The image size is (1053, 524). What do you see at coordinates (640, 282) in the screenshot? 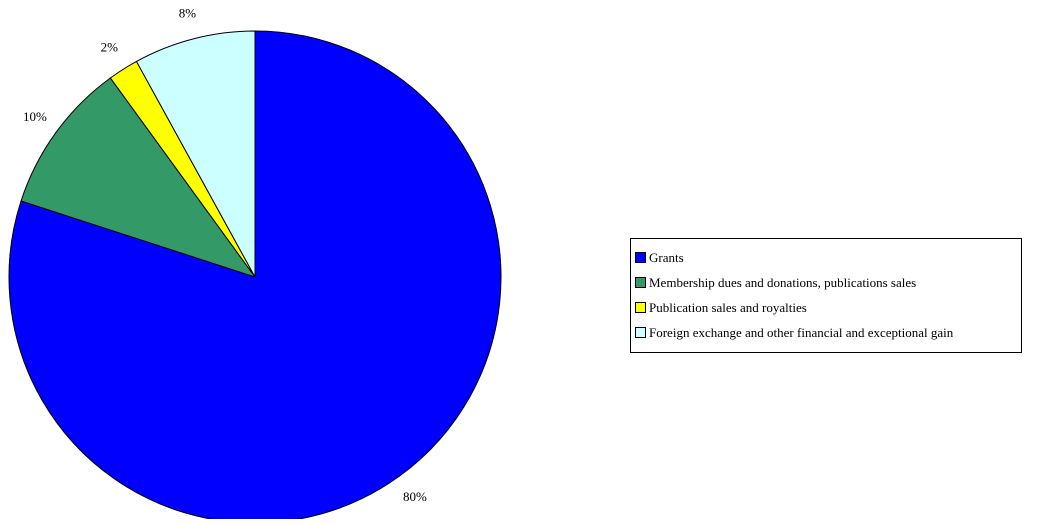
I see `legend-swatch-membership` at bounding box center [640, 282].